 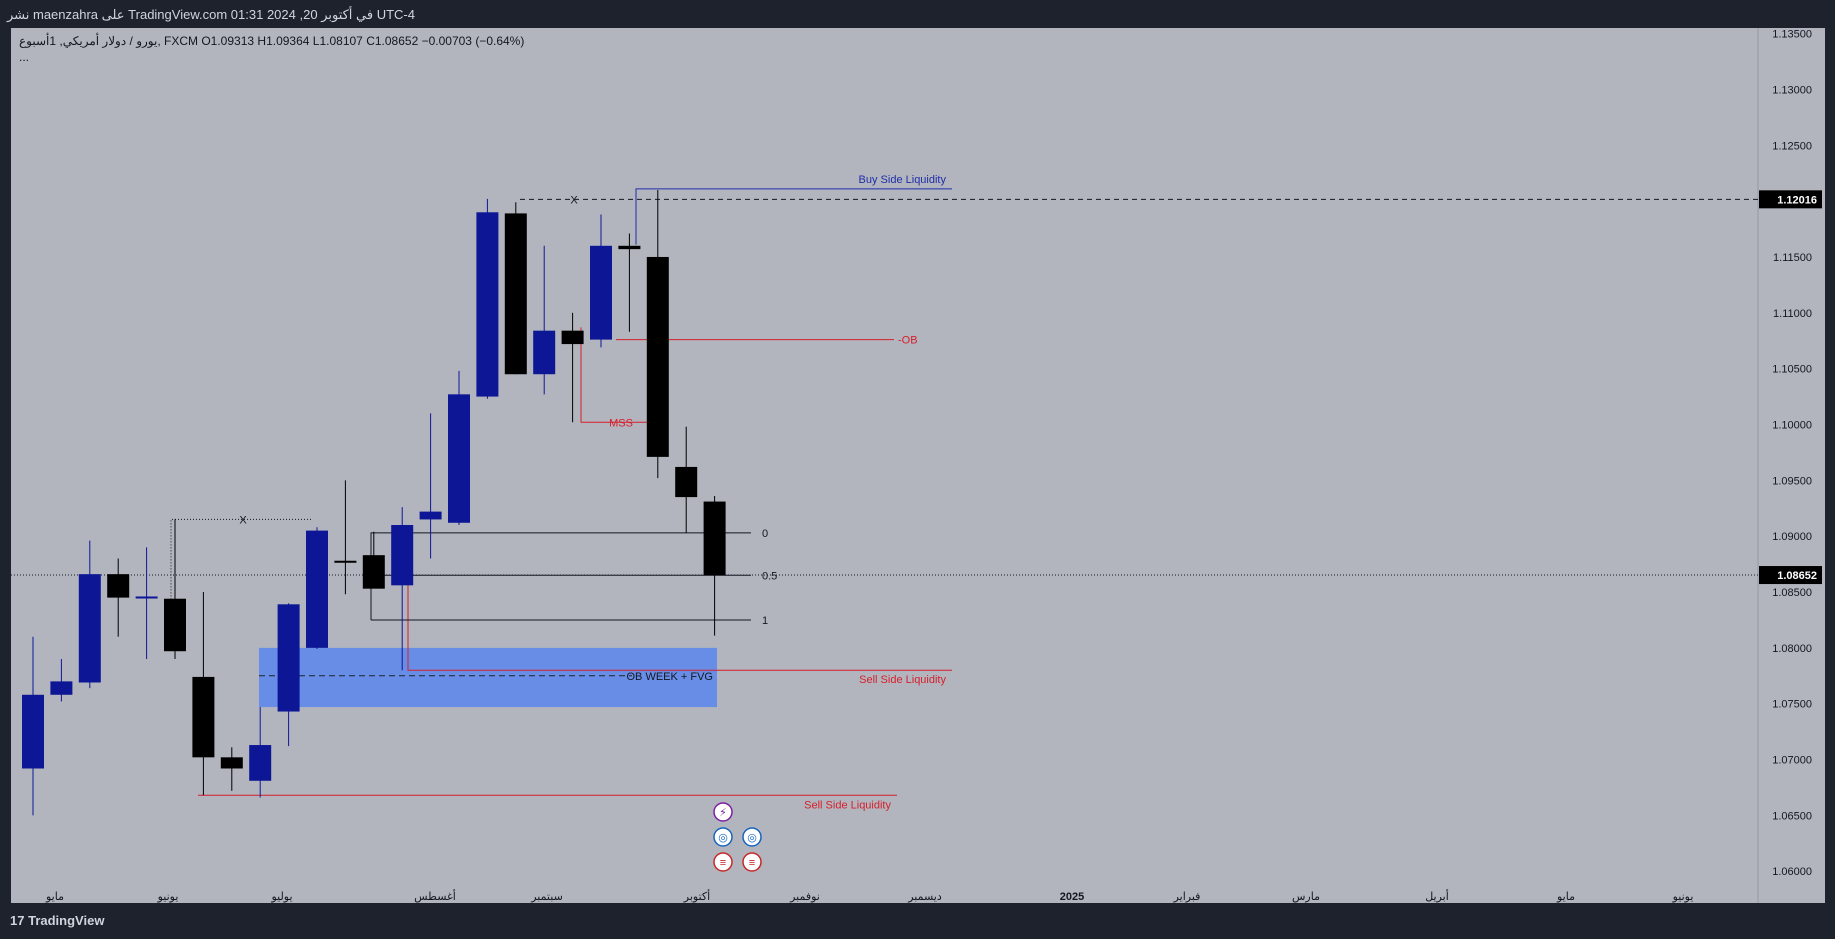 What do you see at coordinates (1792, 258) in the screenshot?
I see `y-tick-label: 1.11500` at bounding box center [1792, 258].